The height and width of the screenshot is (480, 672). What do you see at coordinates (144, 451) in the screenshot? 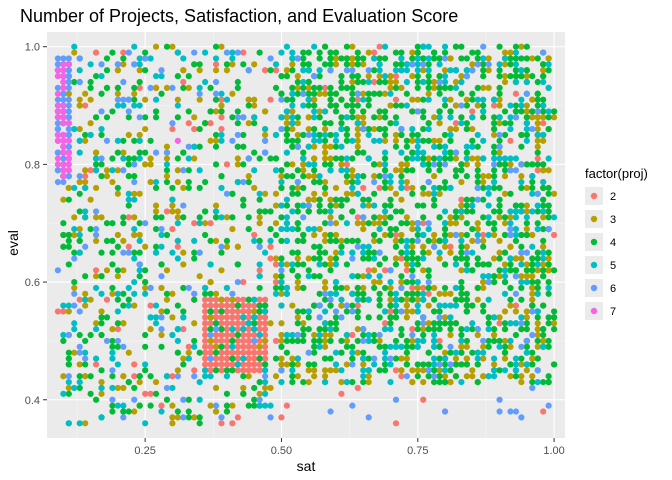
I see `x-tick-label: 0.25` at bounding box center [144, 451].